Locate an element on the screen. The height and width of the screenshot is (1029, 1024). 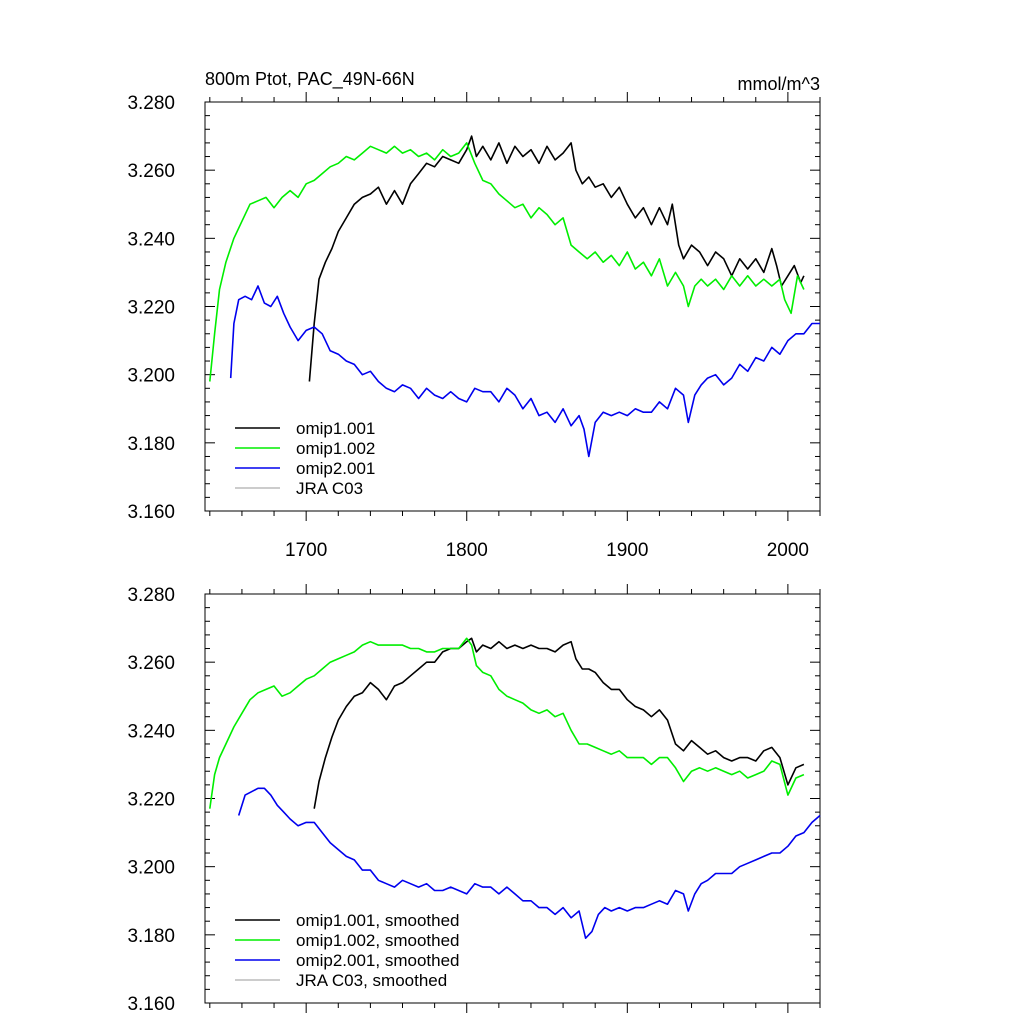
x-tick-label: 1900 is located at coordinates (627, 550).